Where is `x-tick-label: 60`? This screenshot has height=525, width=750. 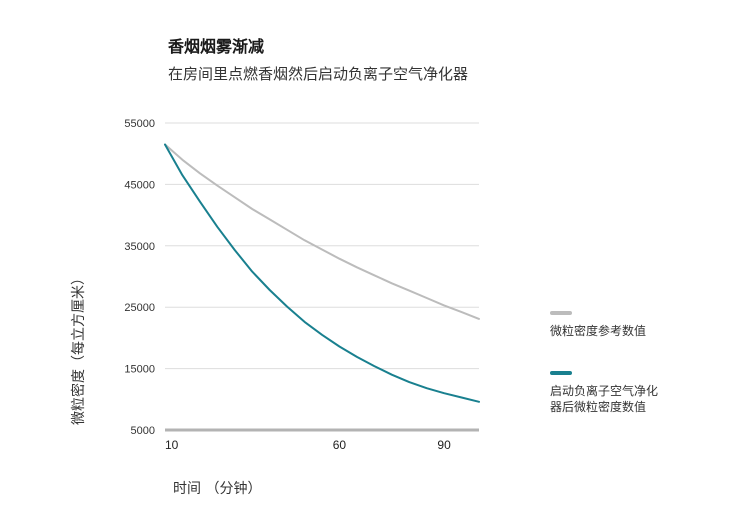 x-tick-label: 60 is located at coordinates (340, 445).